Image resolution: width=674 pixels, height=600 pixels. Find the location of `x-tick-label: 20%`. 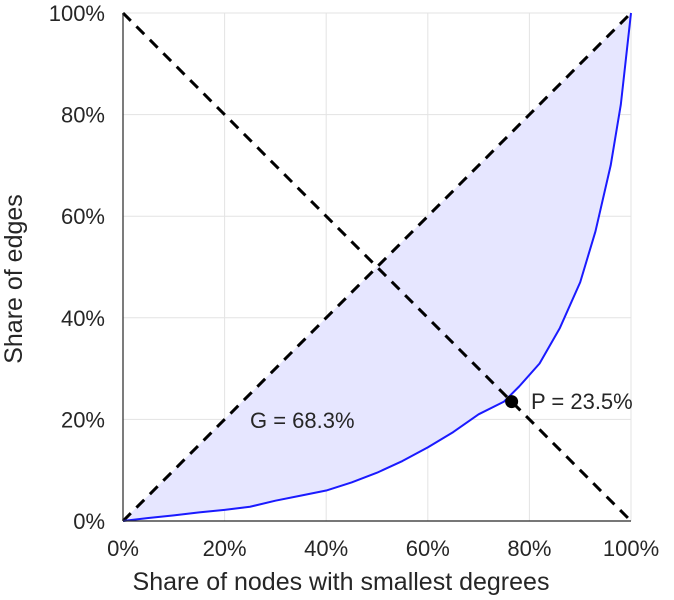

x-tick-label: 20% is located at coordinates (225, 548).